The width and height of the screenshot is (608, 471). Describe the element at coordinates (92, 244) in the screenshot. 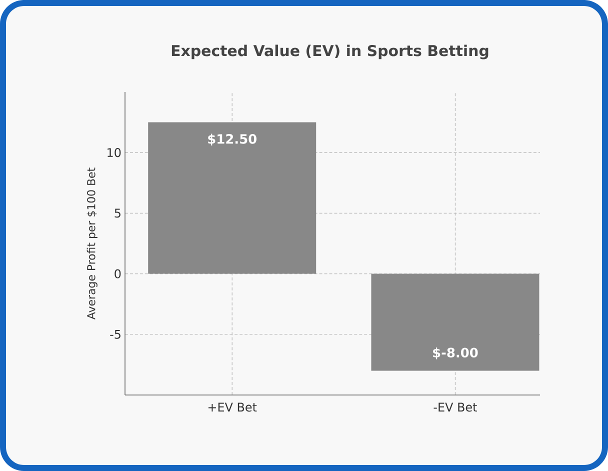

I see `y-axis-title: Average Profit per $100 Bet` at that location.